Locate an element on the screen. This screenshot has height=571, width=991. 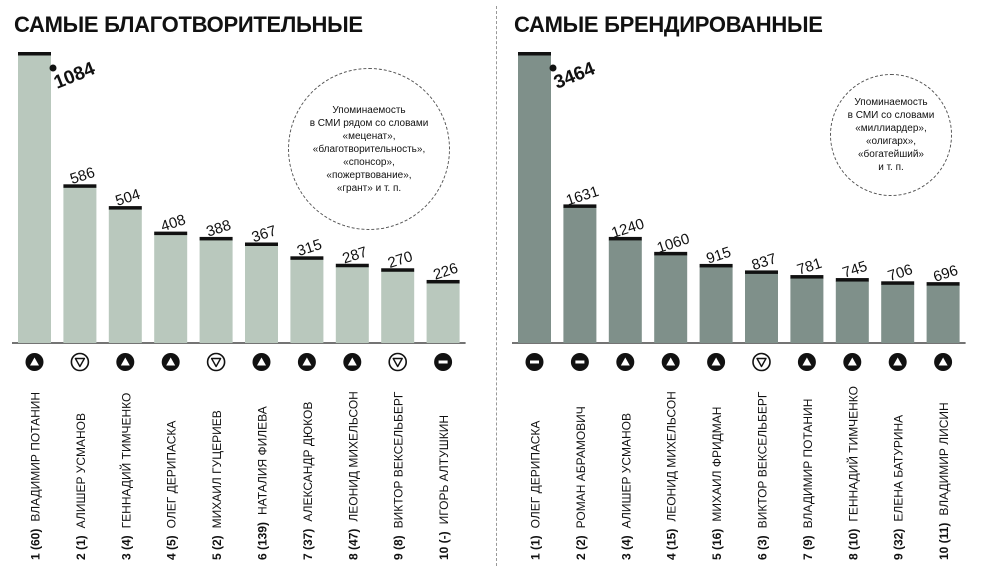
branded-rank: 7 (9) is located at coordinates (808, 547).